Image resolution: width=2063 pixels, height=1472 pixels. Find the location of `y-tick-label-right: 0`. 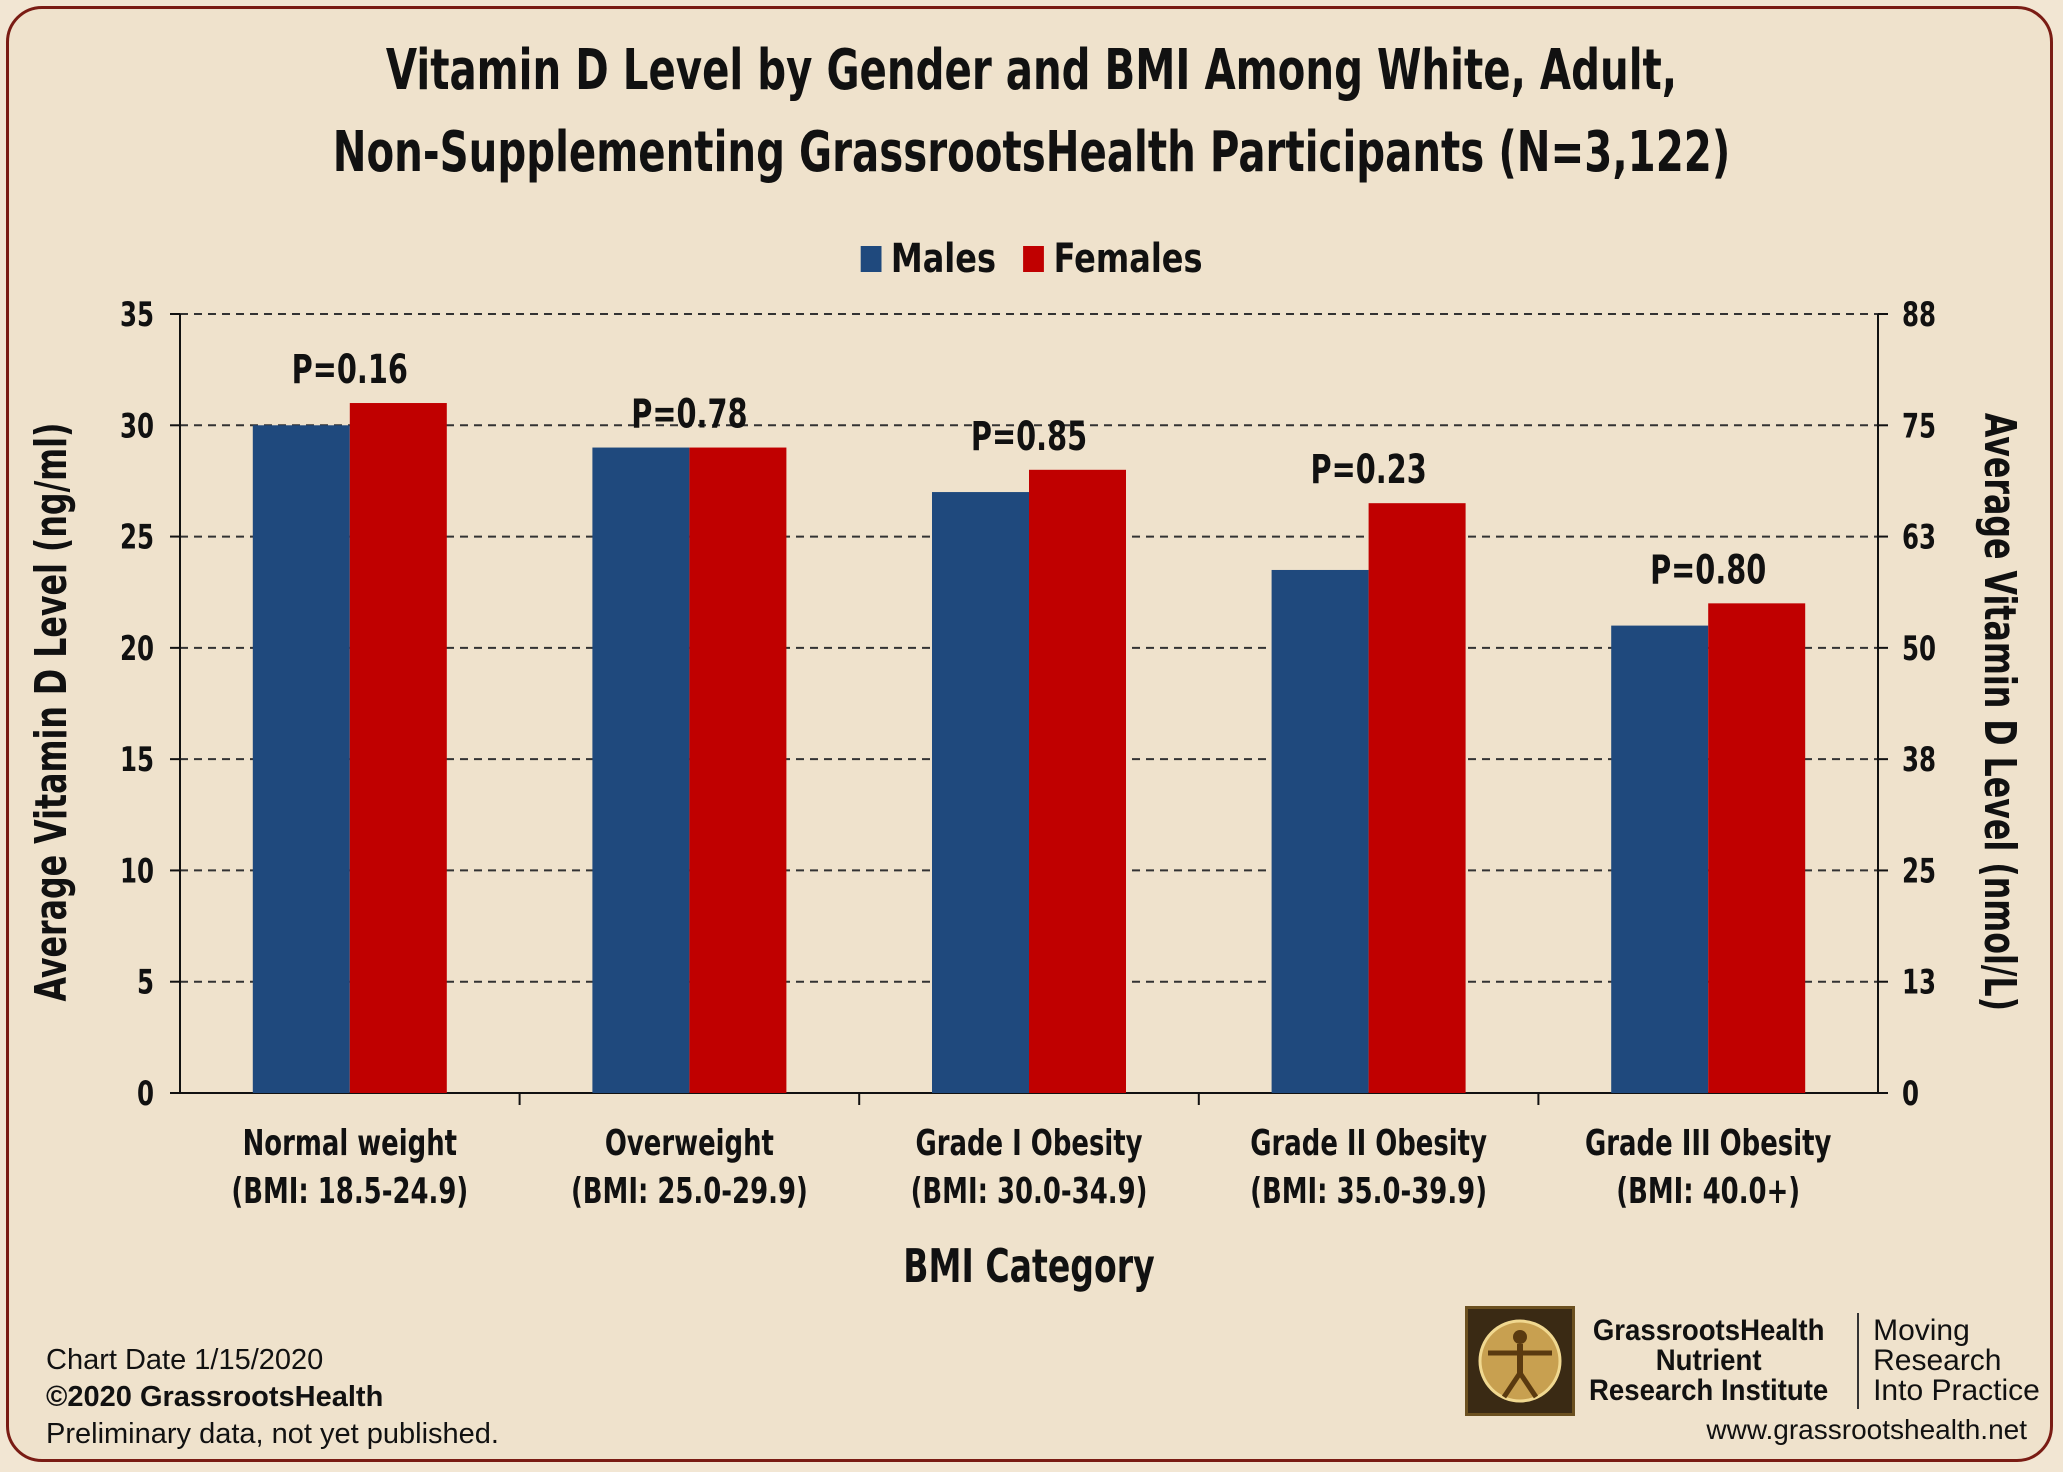

y-tick-label-right: 0 is located at coordinates (1910, 1093).